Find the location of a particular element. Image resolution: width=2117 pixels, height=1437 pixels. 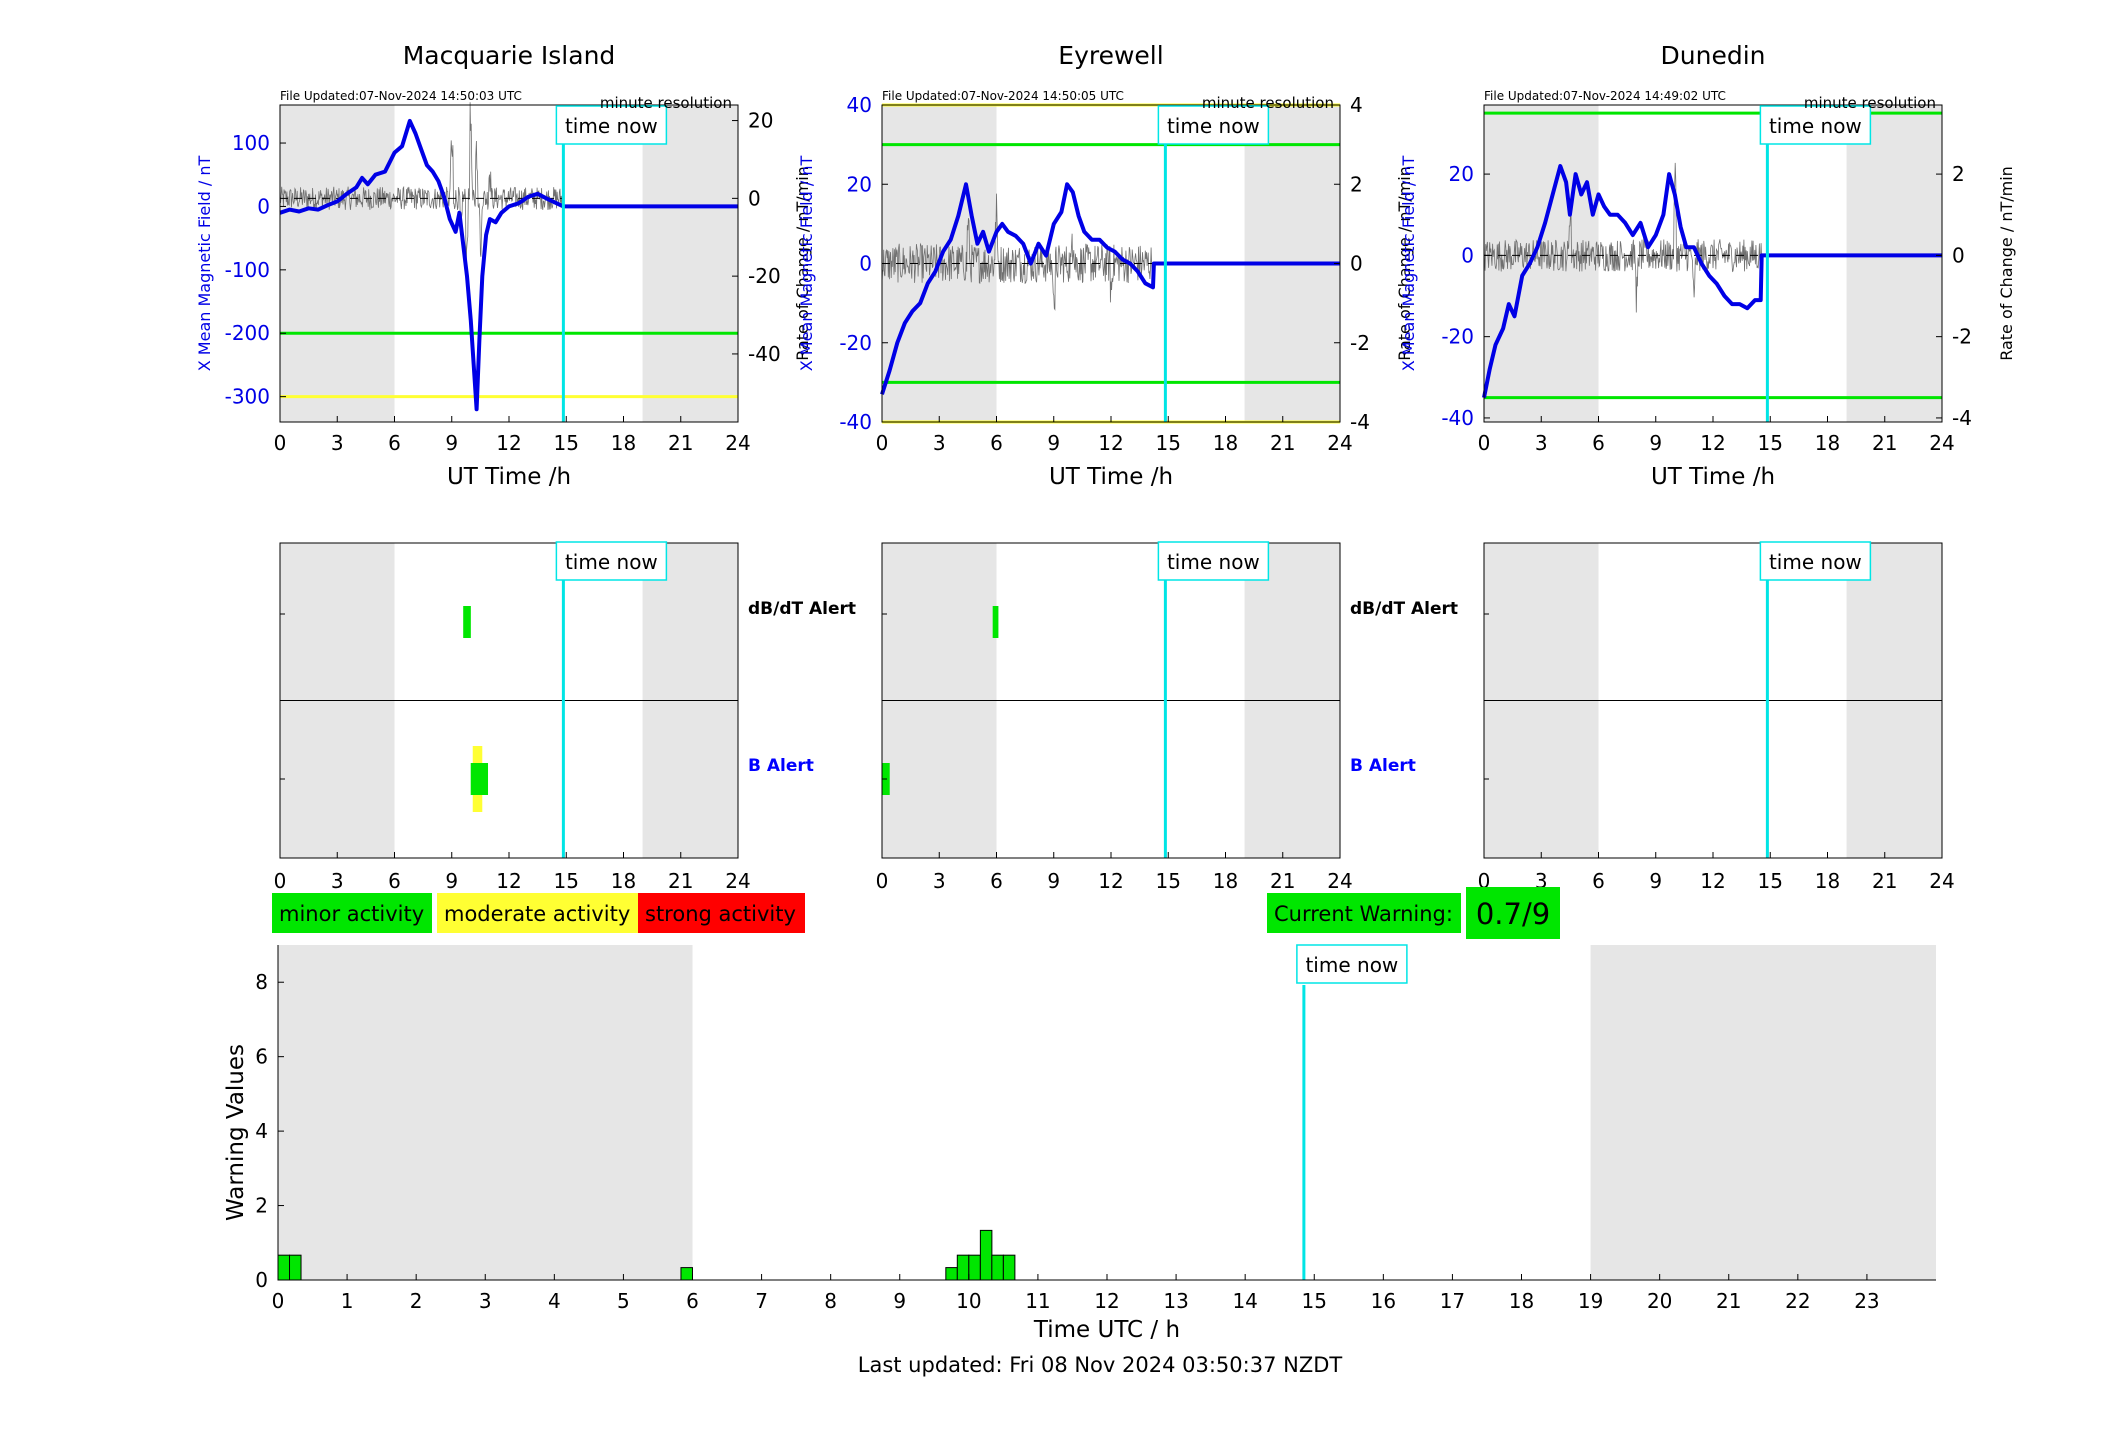

b-alert-label: B Alert is located at coordinates (781, 766).